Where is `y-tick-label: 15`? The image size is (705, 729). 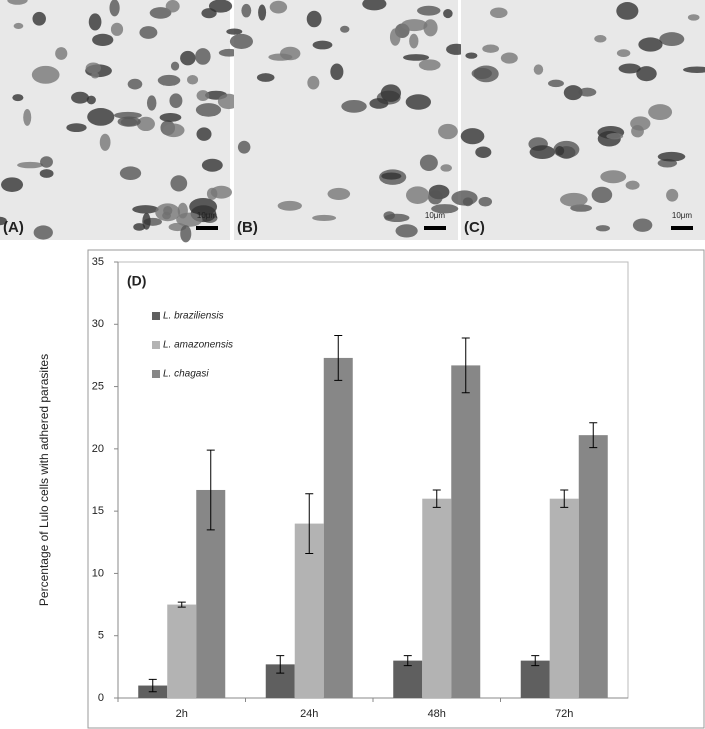 y-tick-label: 15 is located at coordinates (98, 511).